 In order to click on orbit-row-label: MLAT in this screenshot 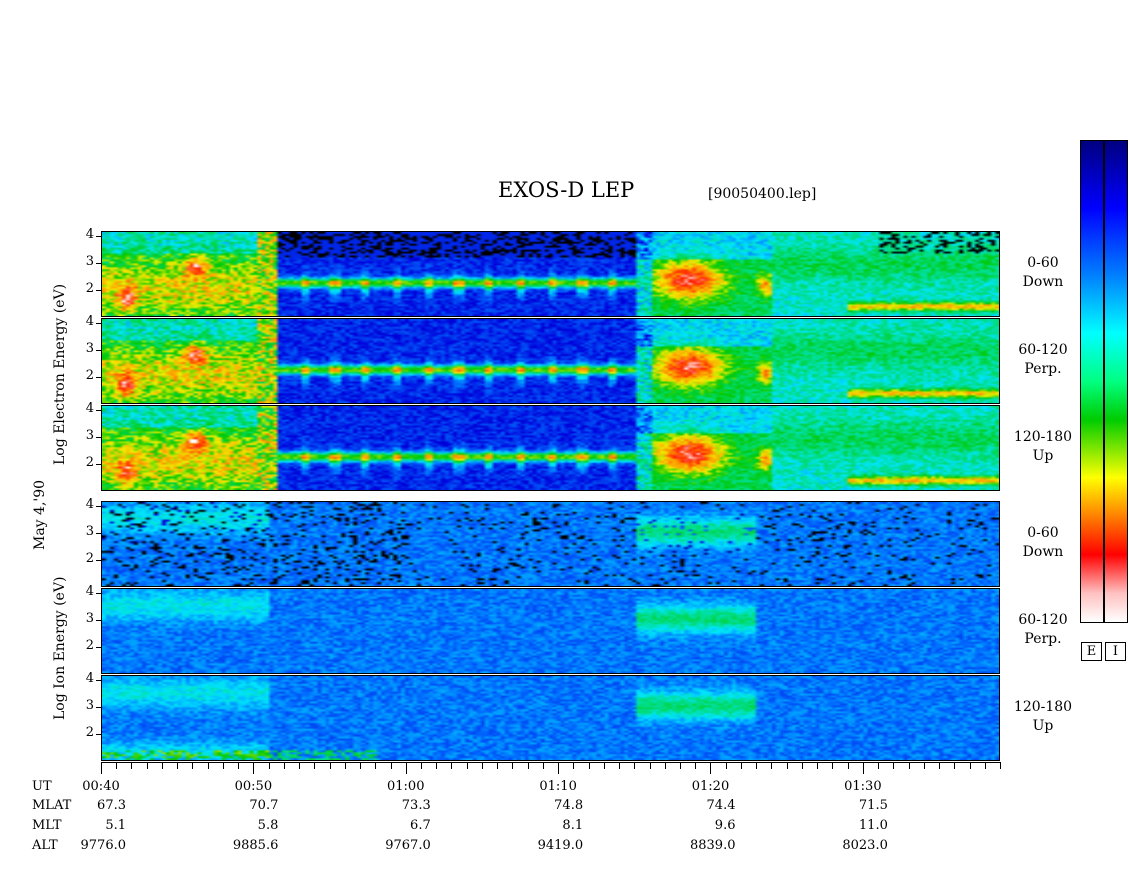, I will do `click(52, 805)`.